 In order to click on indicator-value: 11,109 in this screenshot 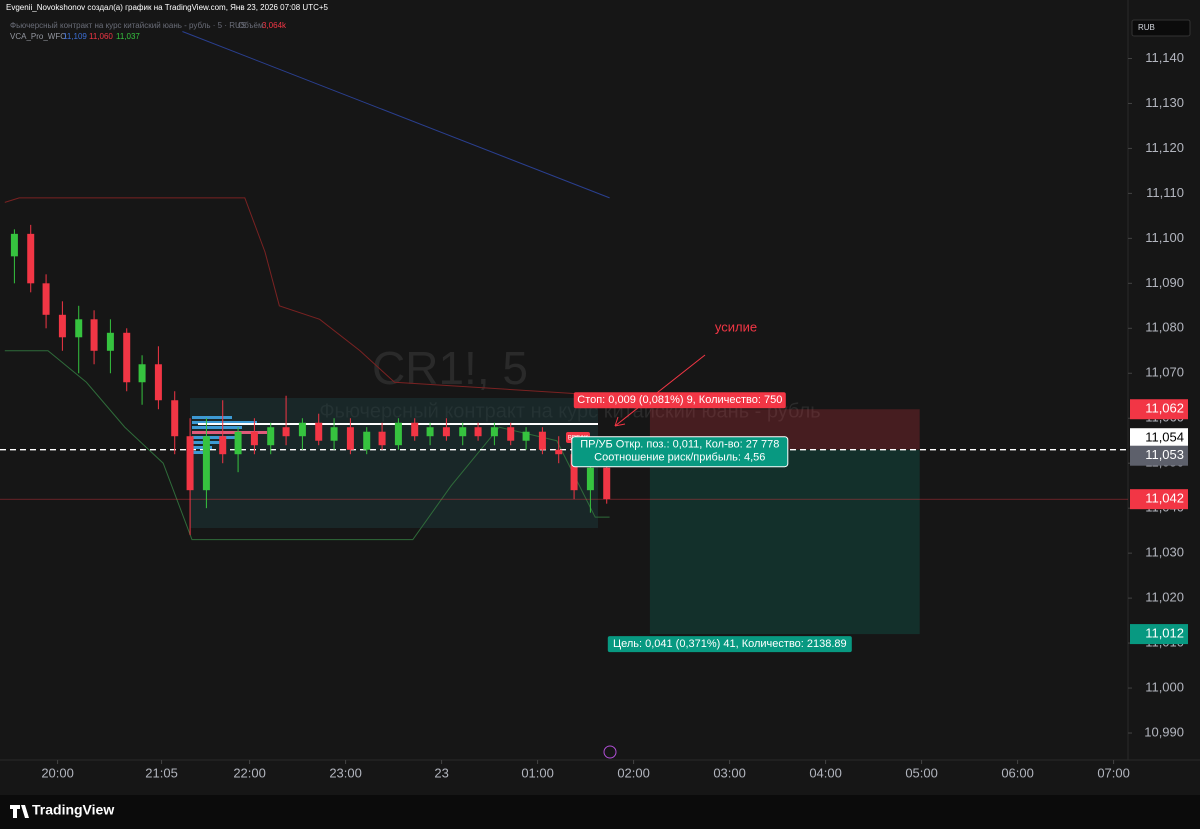, I will do `click(75, 36)`.